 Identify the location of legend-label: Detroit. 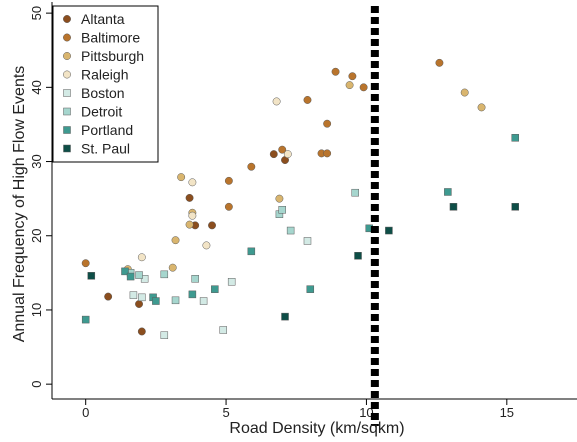
(101, 112).